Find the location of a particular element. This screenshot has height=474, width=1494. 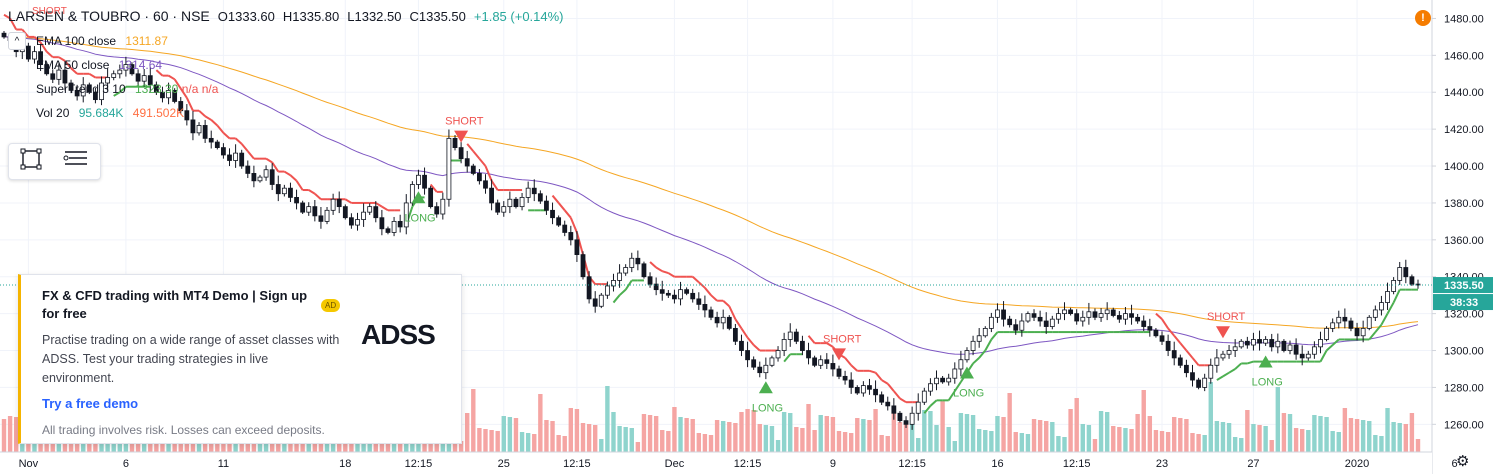

ad-badge: AD is located at coordinates (331, 305).